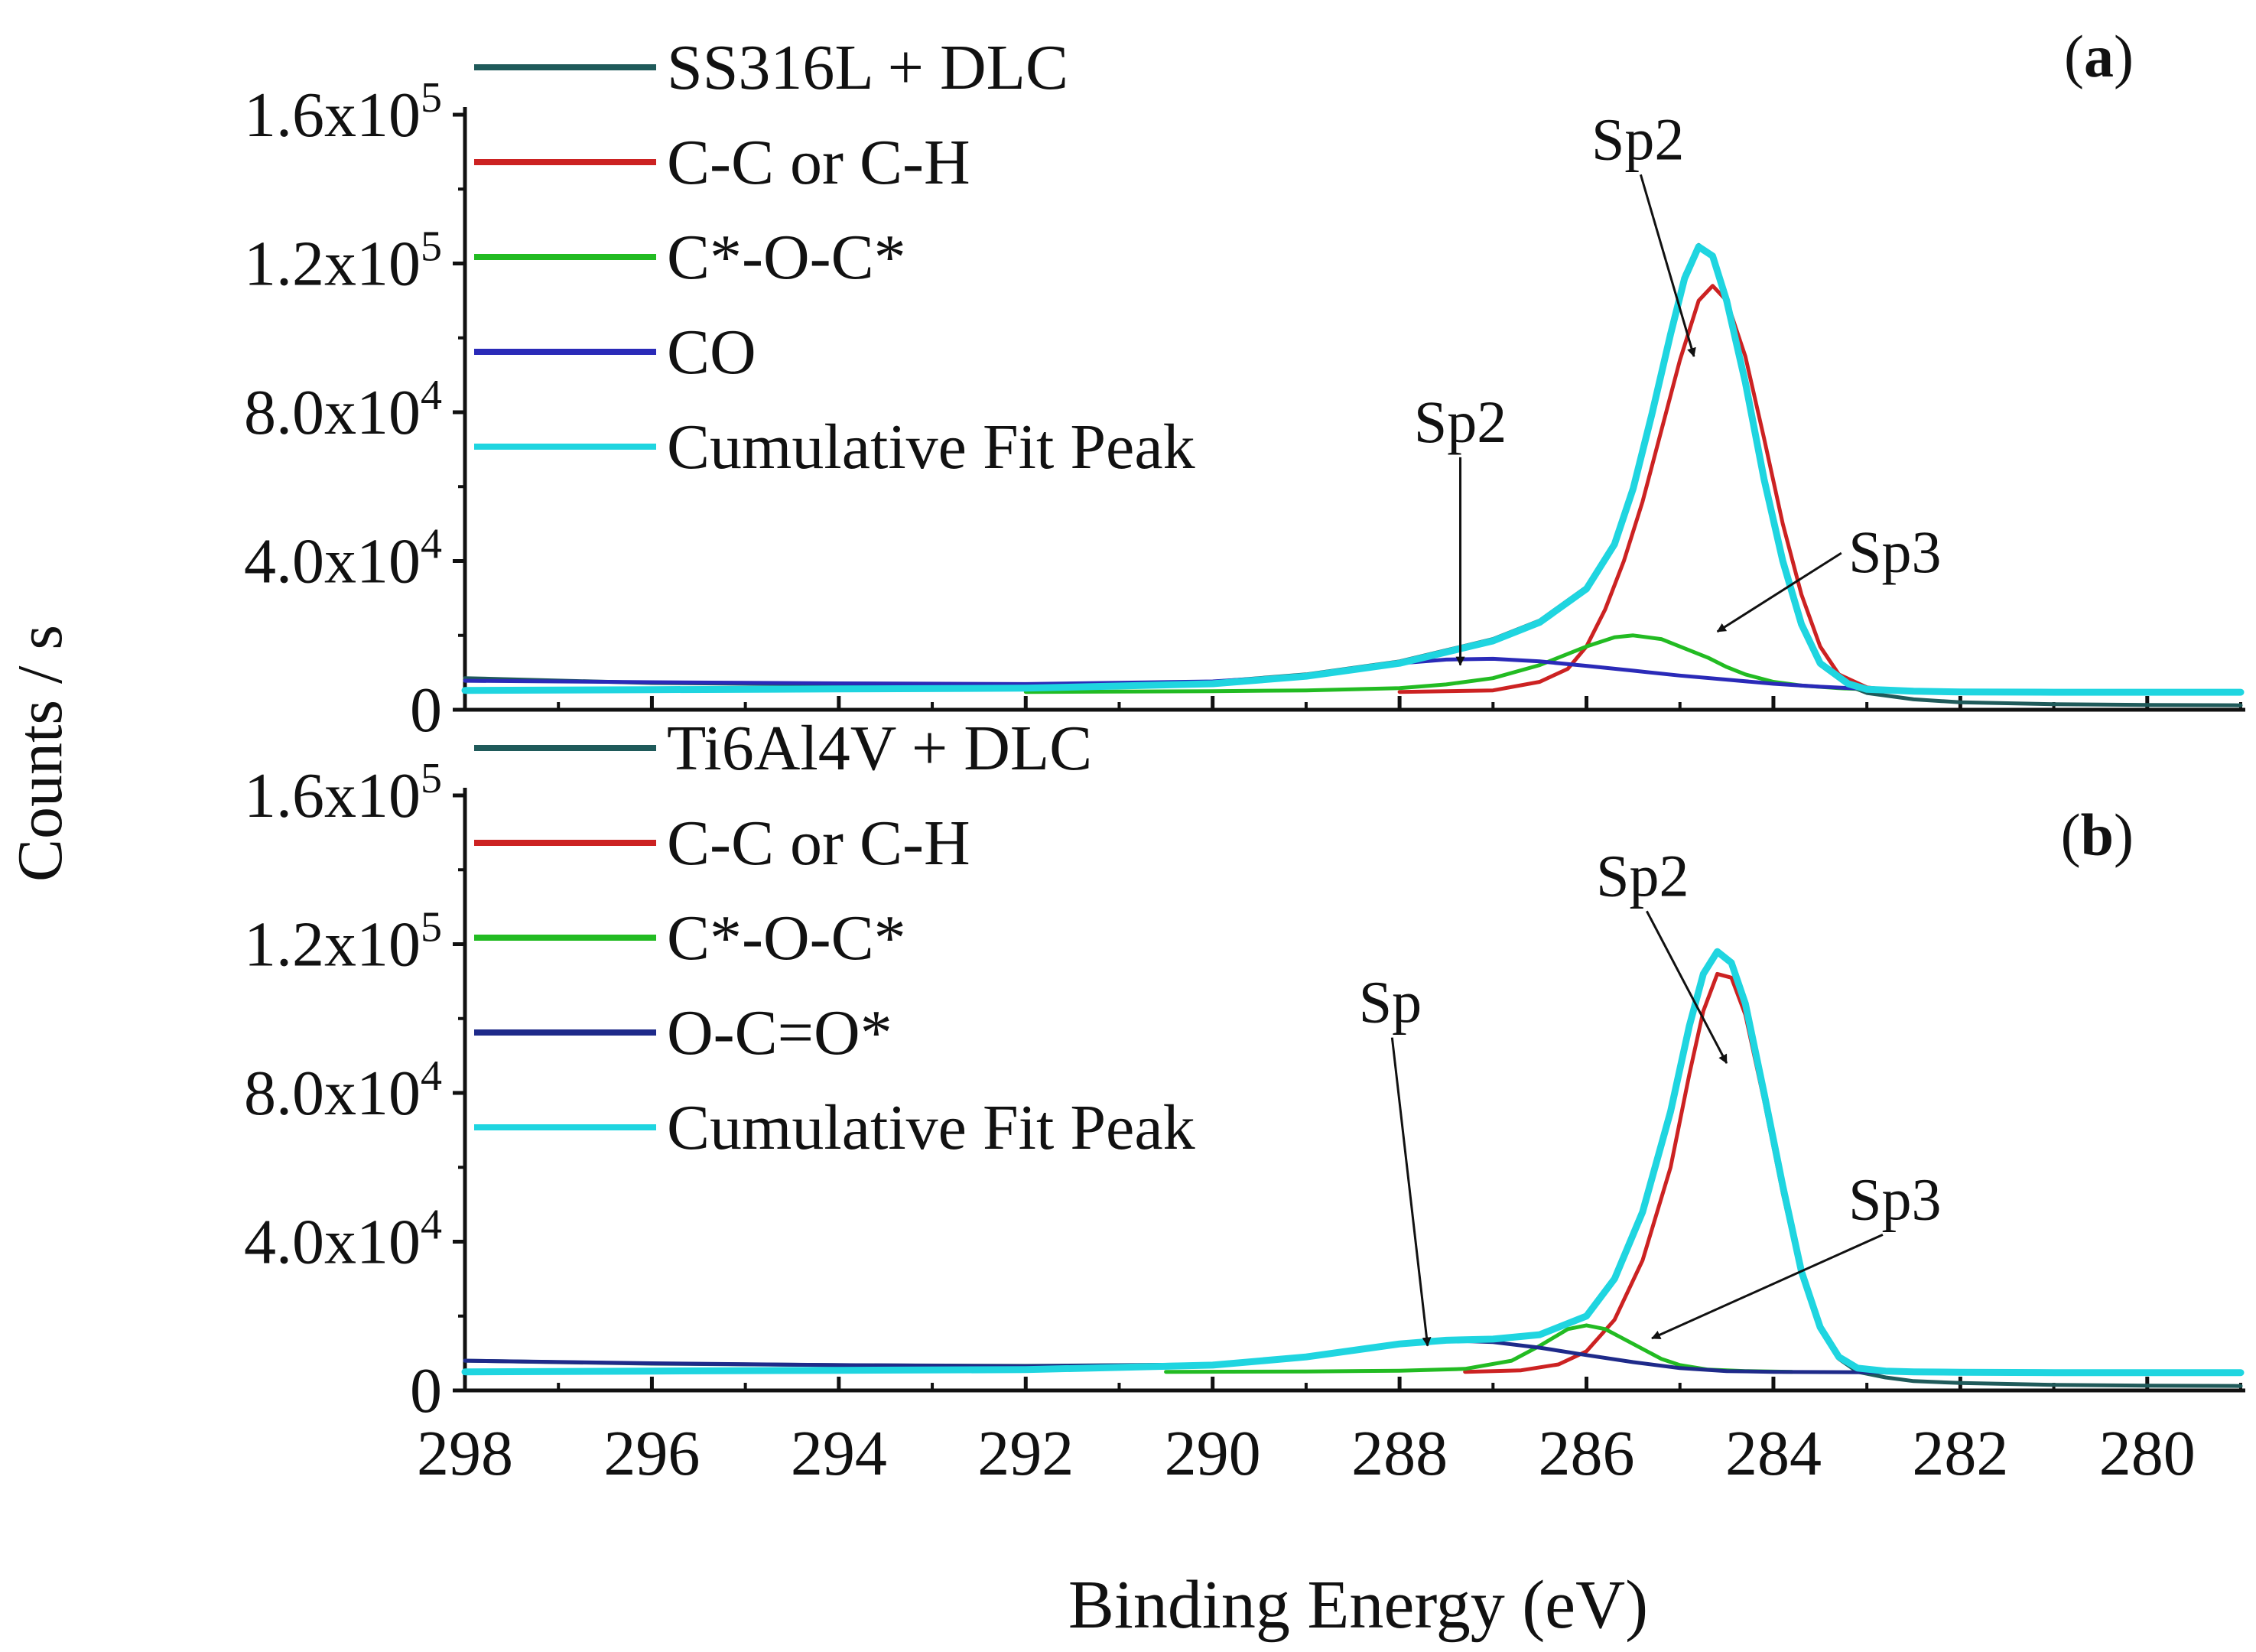  Describe the element at coordinates (1213, 1454) in the screenshot. I see `x-tick-label: 290` at that location.